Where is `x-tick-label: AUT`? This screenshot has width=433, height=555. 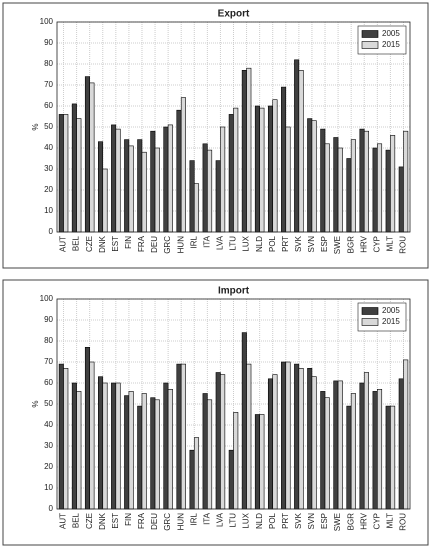 x-tick-label: AUT is located at coordinates (63, 521).